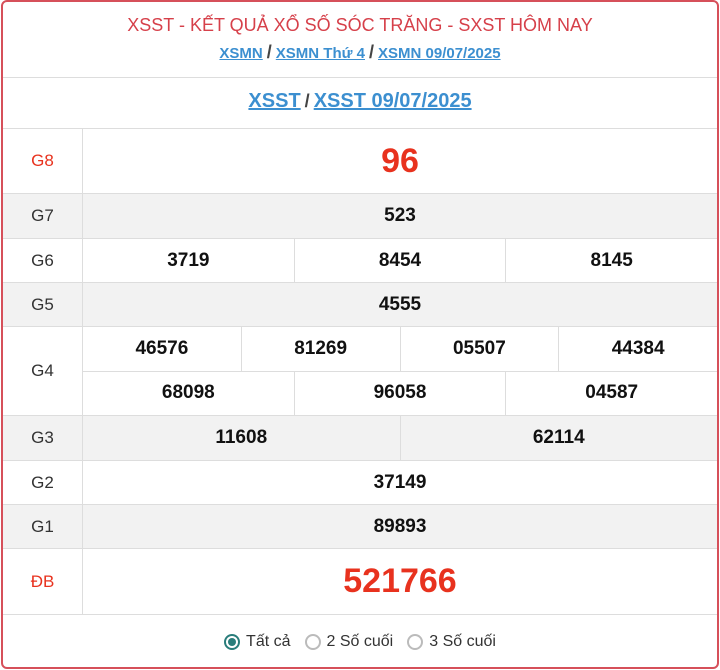 This screenshot has width=720, height=670. Describe the element at coordinates (462, 641) in the screenshot. I see `filter-option-label: 3 Số cuối` at that location.